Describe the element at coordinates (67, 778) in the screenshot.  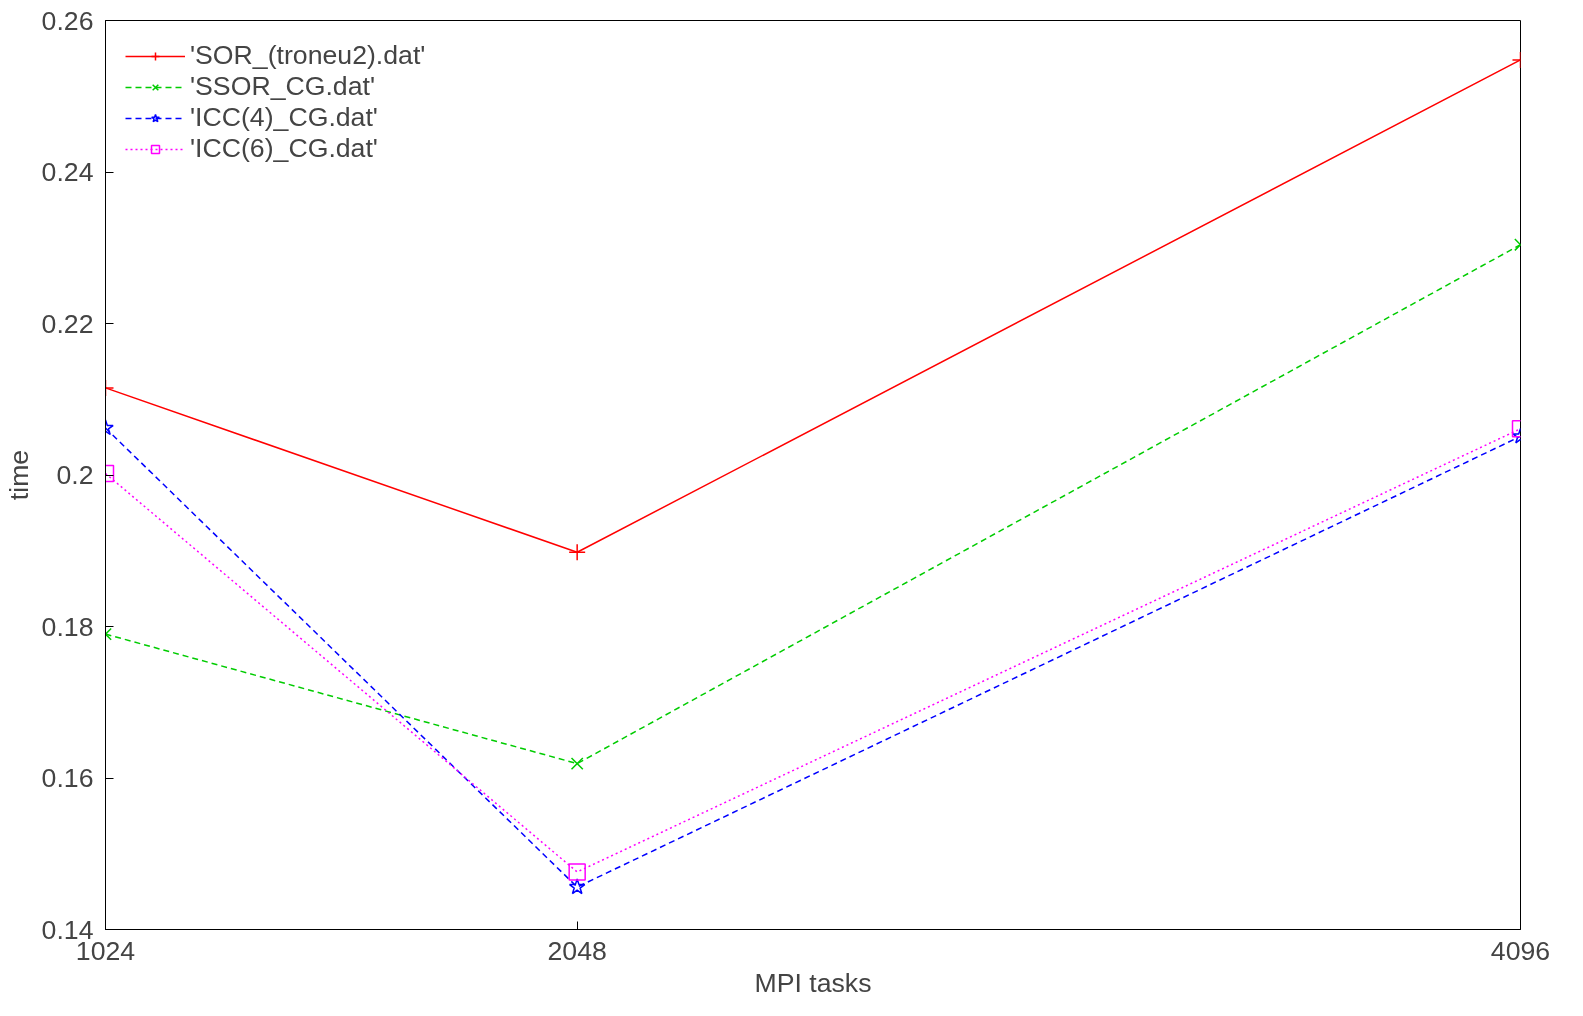
I see `y-tick-label: 0.16` at that location.